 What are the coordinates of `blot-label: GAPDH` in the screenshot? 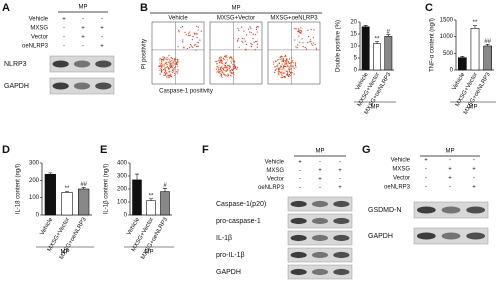 It's located at (228, 272).